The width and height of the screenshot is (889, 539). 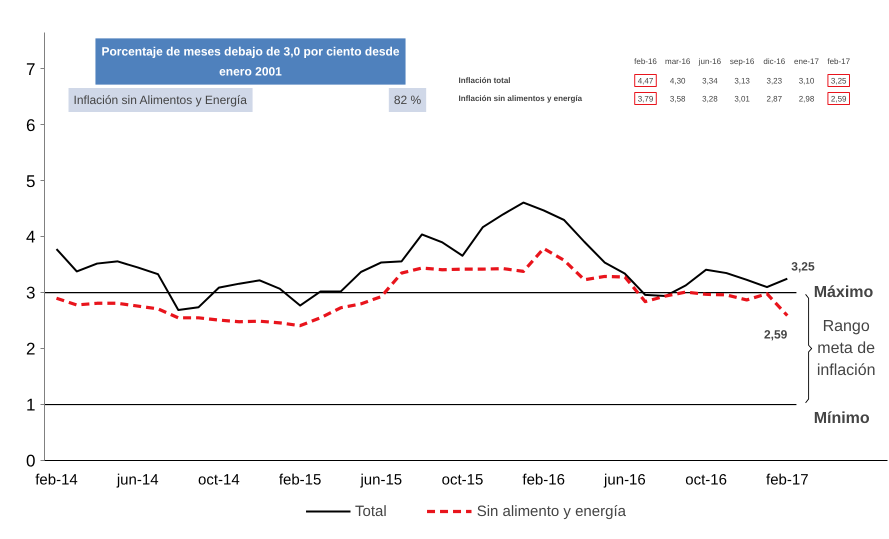 What do you see at coordinates (421, 287) in the screenshot?
I see `line-series` at bounding box center [421, 287].